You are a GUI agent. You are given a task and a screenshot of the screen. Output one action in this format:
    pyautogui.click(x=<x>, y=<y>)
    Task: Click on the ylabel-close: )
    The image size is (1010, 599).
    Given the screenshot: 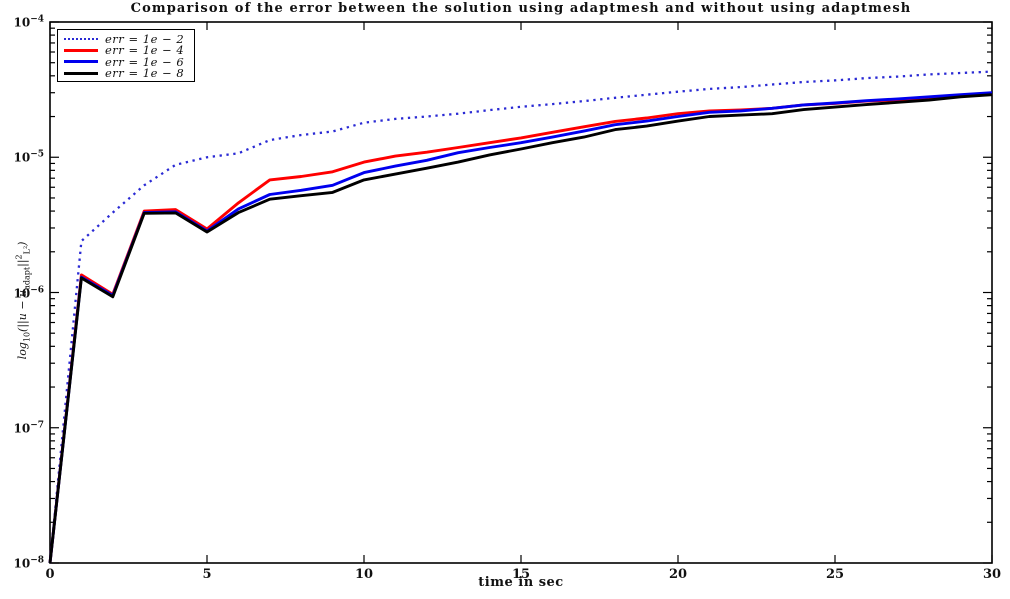 What is the action you would take?
    pyautogui.click(x=23, y=243)
    